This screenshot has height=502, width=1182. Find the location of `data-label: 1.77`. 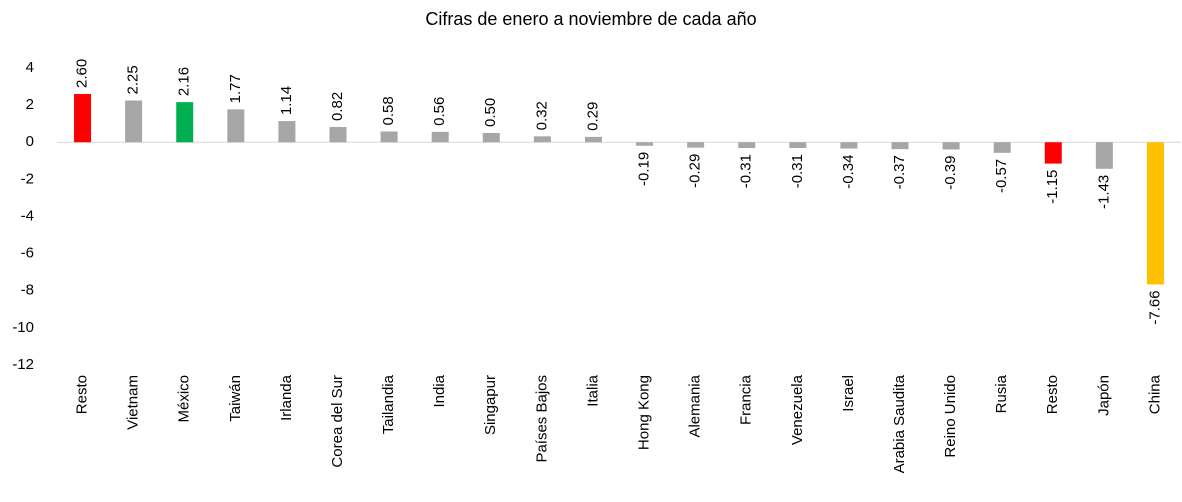

data-label: 1.77 is located at coordinates (235, 88).